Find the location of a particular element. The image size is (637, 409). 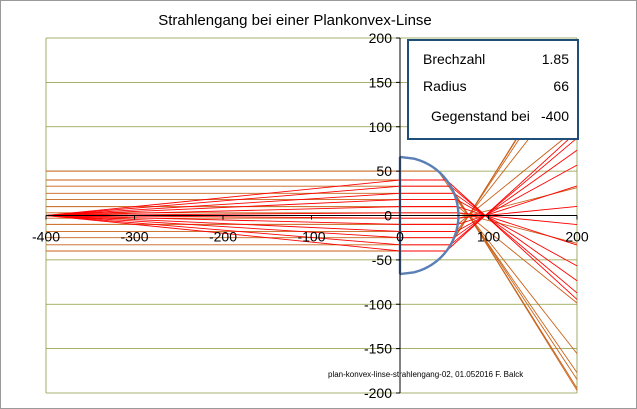

y-tick-label: -50 is located at coordinates (382, 260).